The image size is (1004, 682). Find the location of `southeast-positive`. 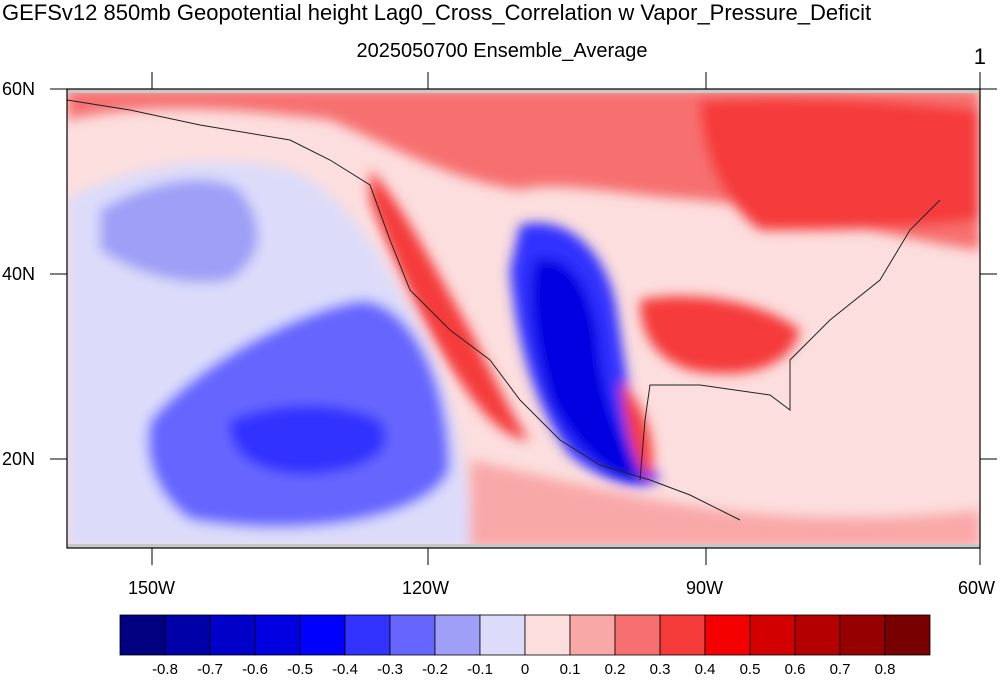

southeast-positive is located at coordinates (720, 335).